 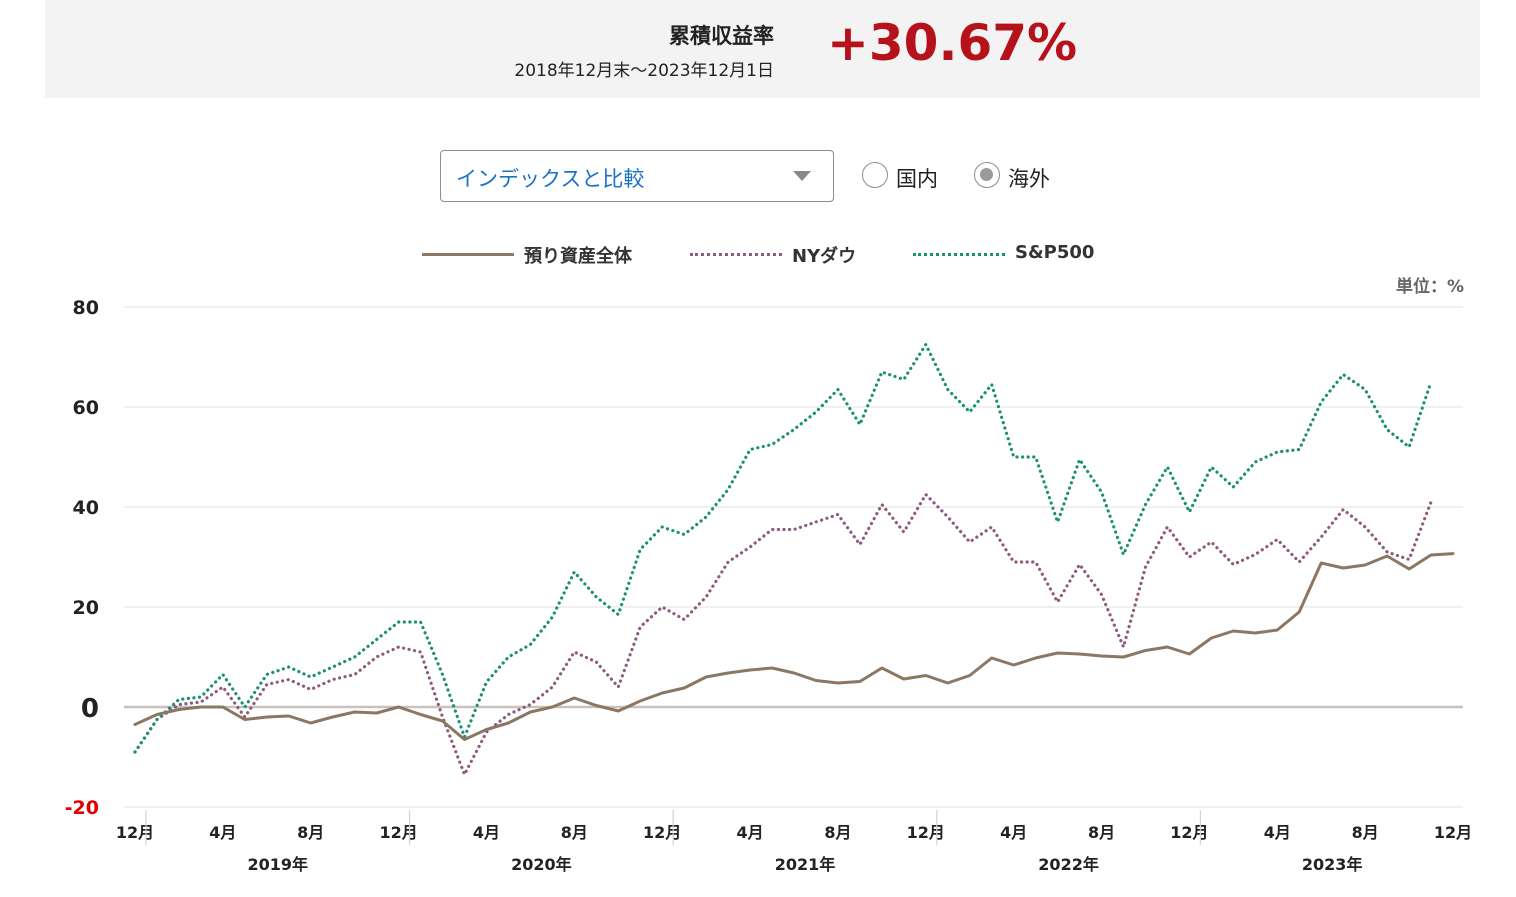 I want to click on radio-overseas-label: 海外, so click(x=1029, y=179).